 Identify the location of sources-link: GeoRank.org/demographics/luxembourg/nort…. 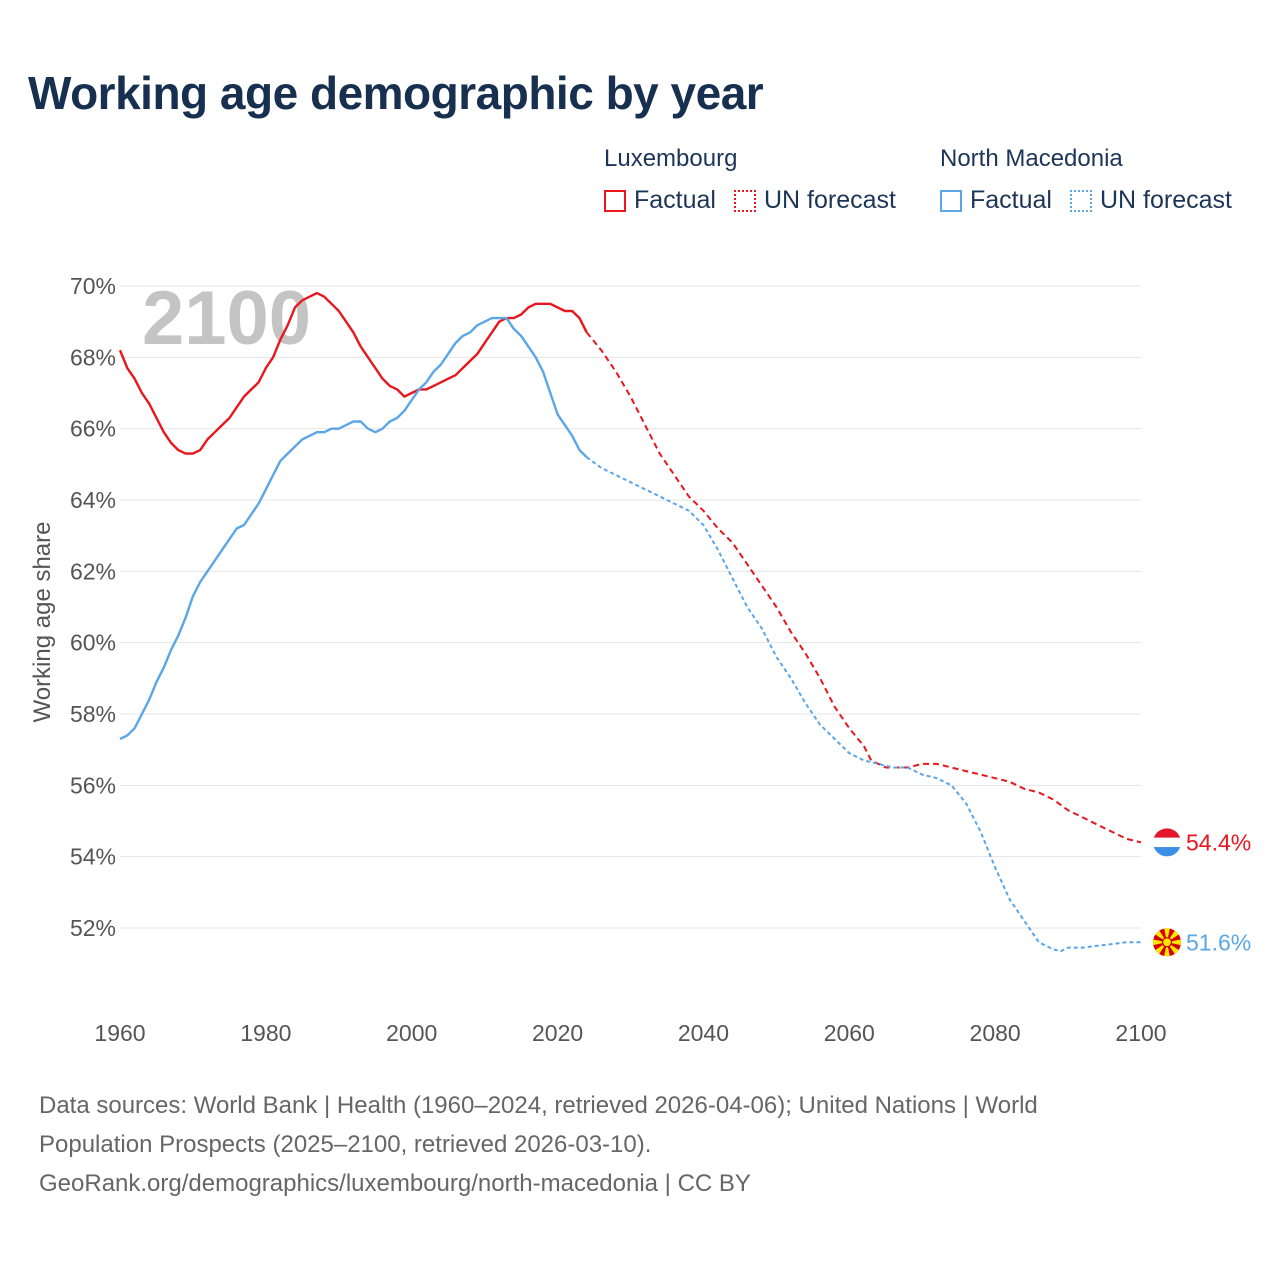
(395, 1183).